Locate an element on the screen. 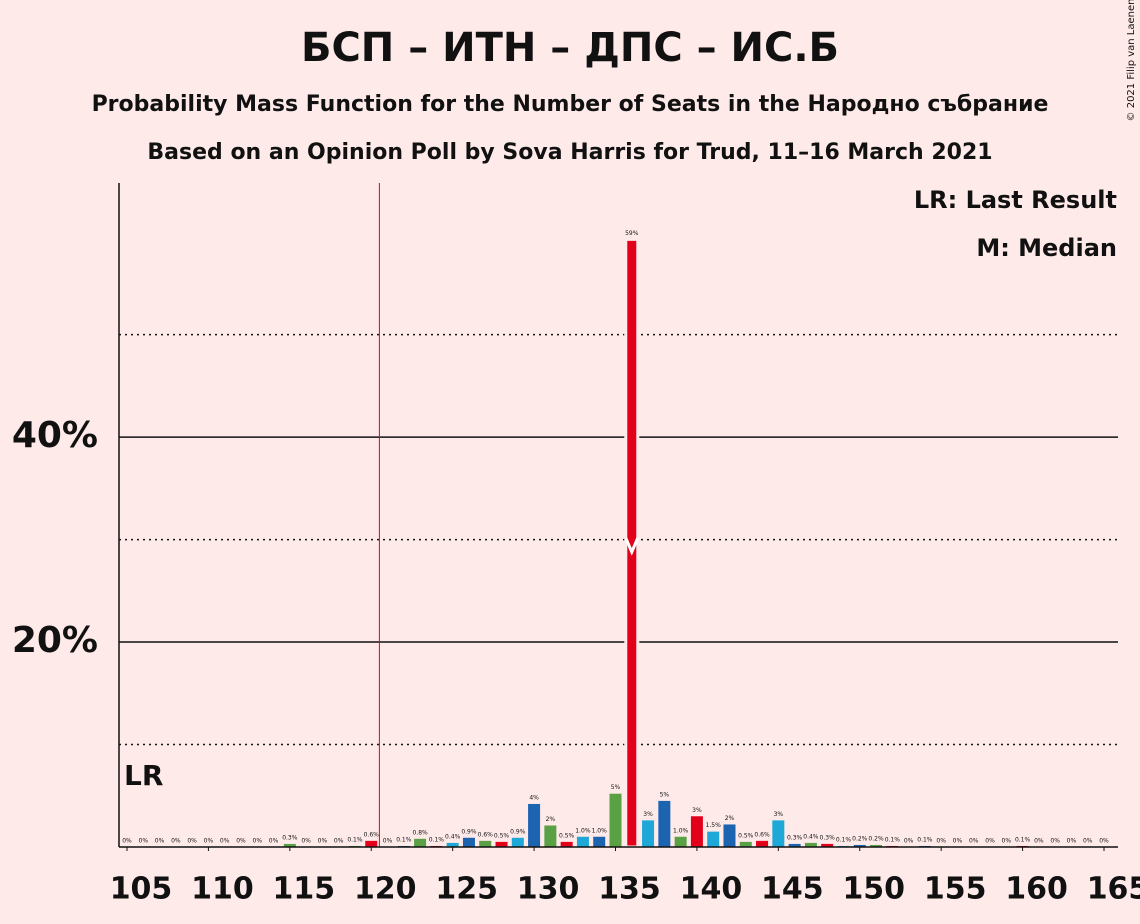 Image resolution: width=1140 pixels, height=924 pixels. x-tick-label: 145 is located at coordinates (792, 889).